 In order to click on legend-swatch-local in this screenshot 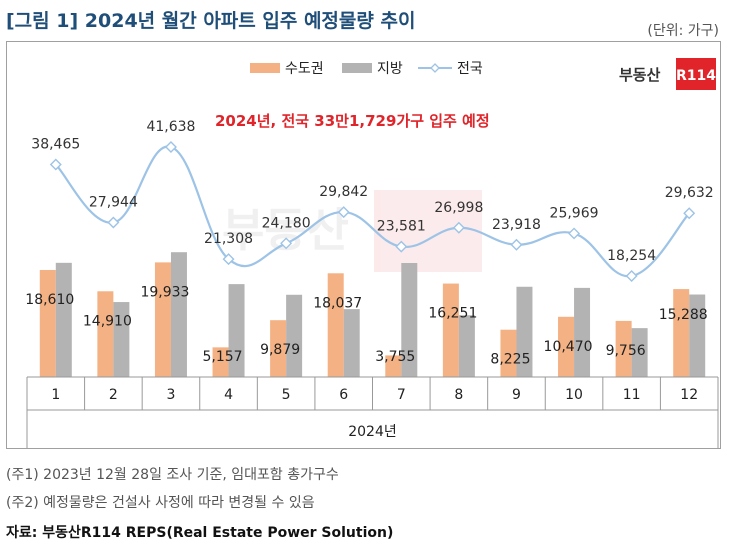, I will do `click(357, 68)`.